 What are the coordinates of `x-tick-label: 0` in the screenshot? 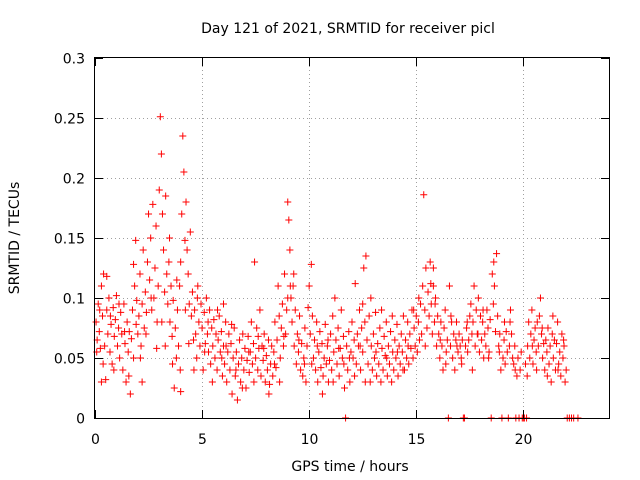 It's located at (95, 440).